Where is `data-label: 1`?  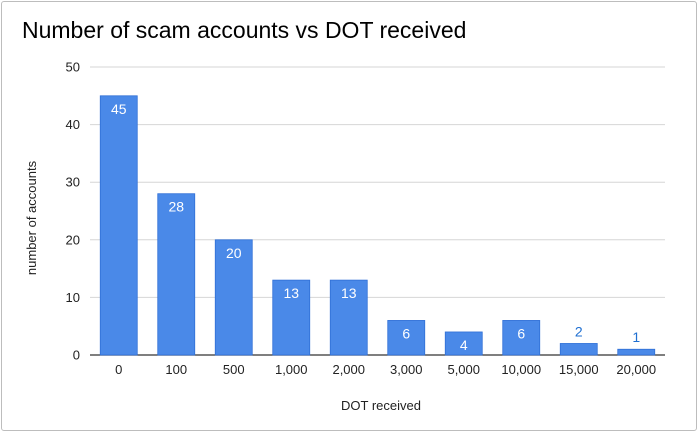 data-label: 1 is located at coordinates (636, 337).